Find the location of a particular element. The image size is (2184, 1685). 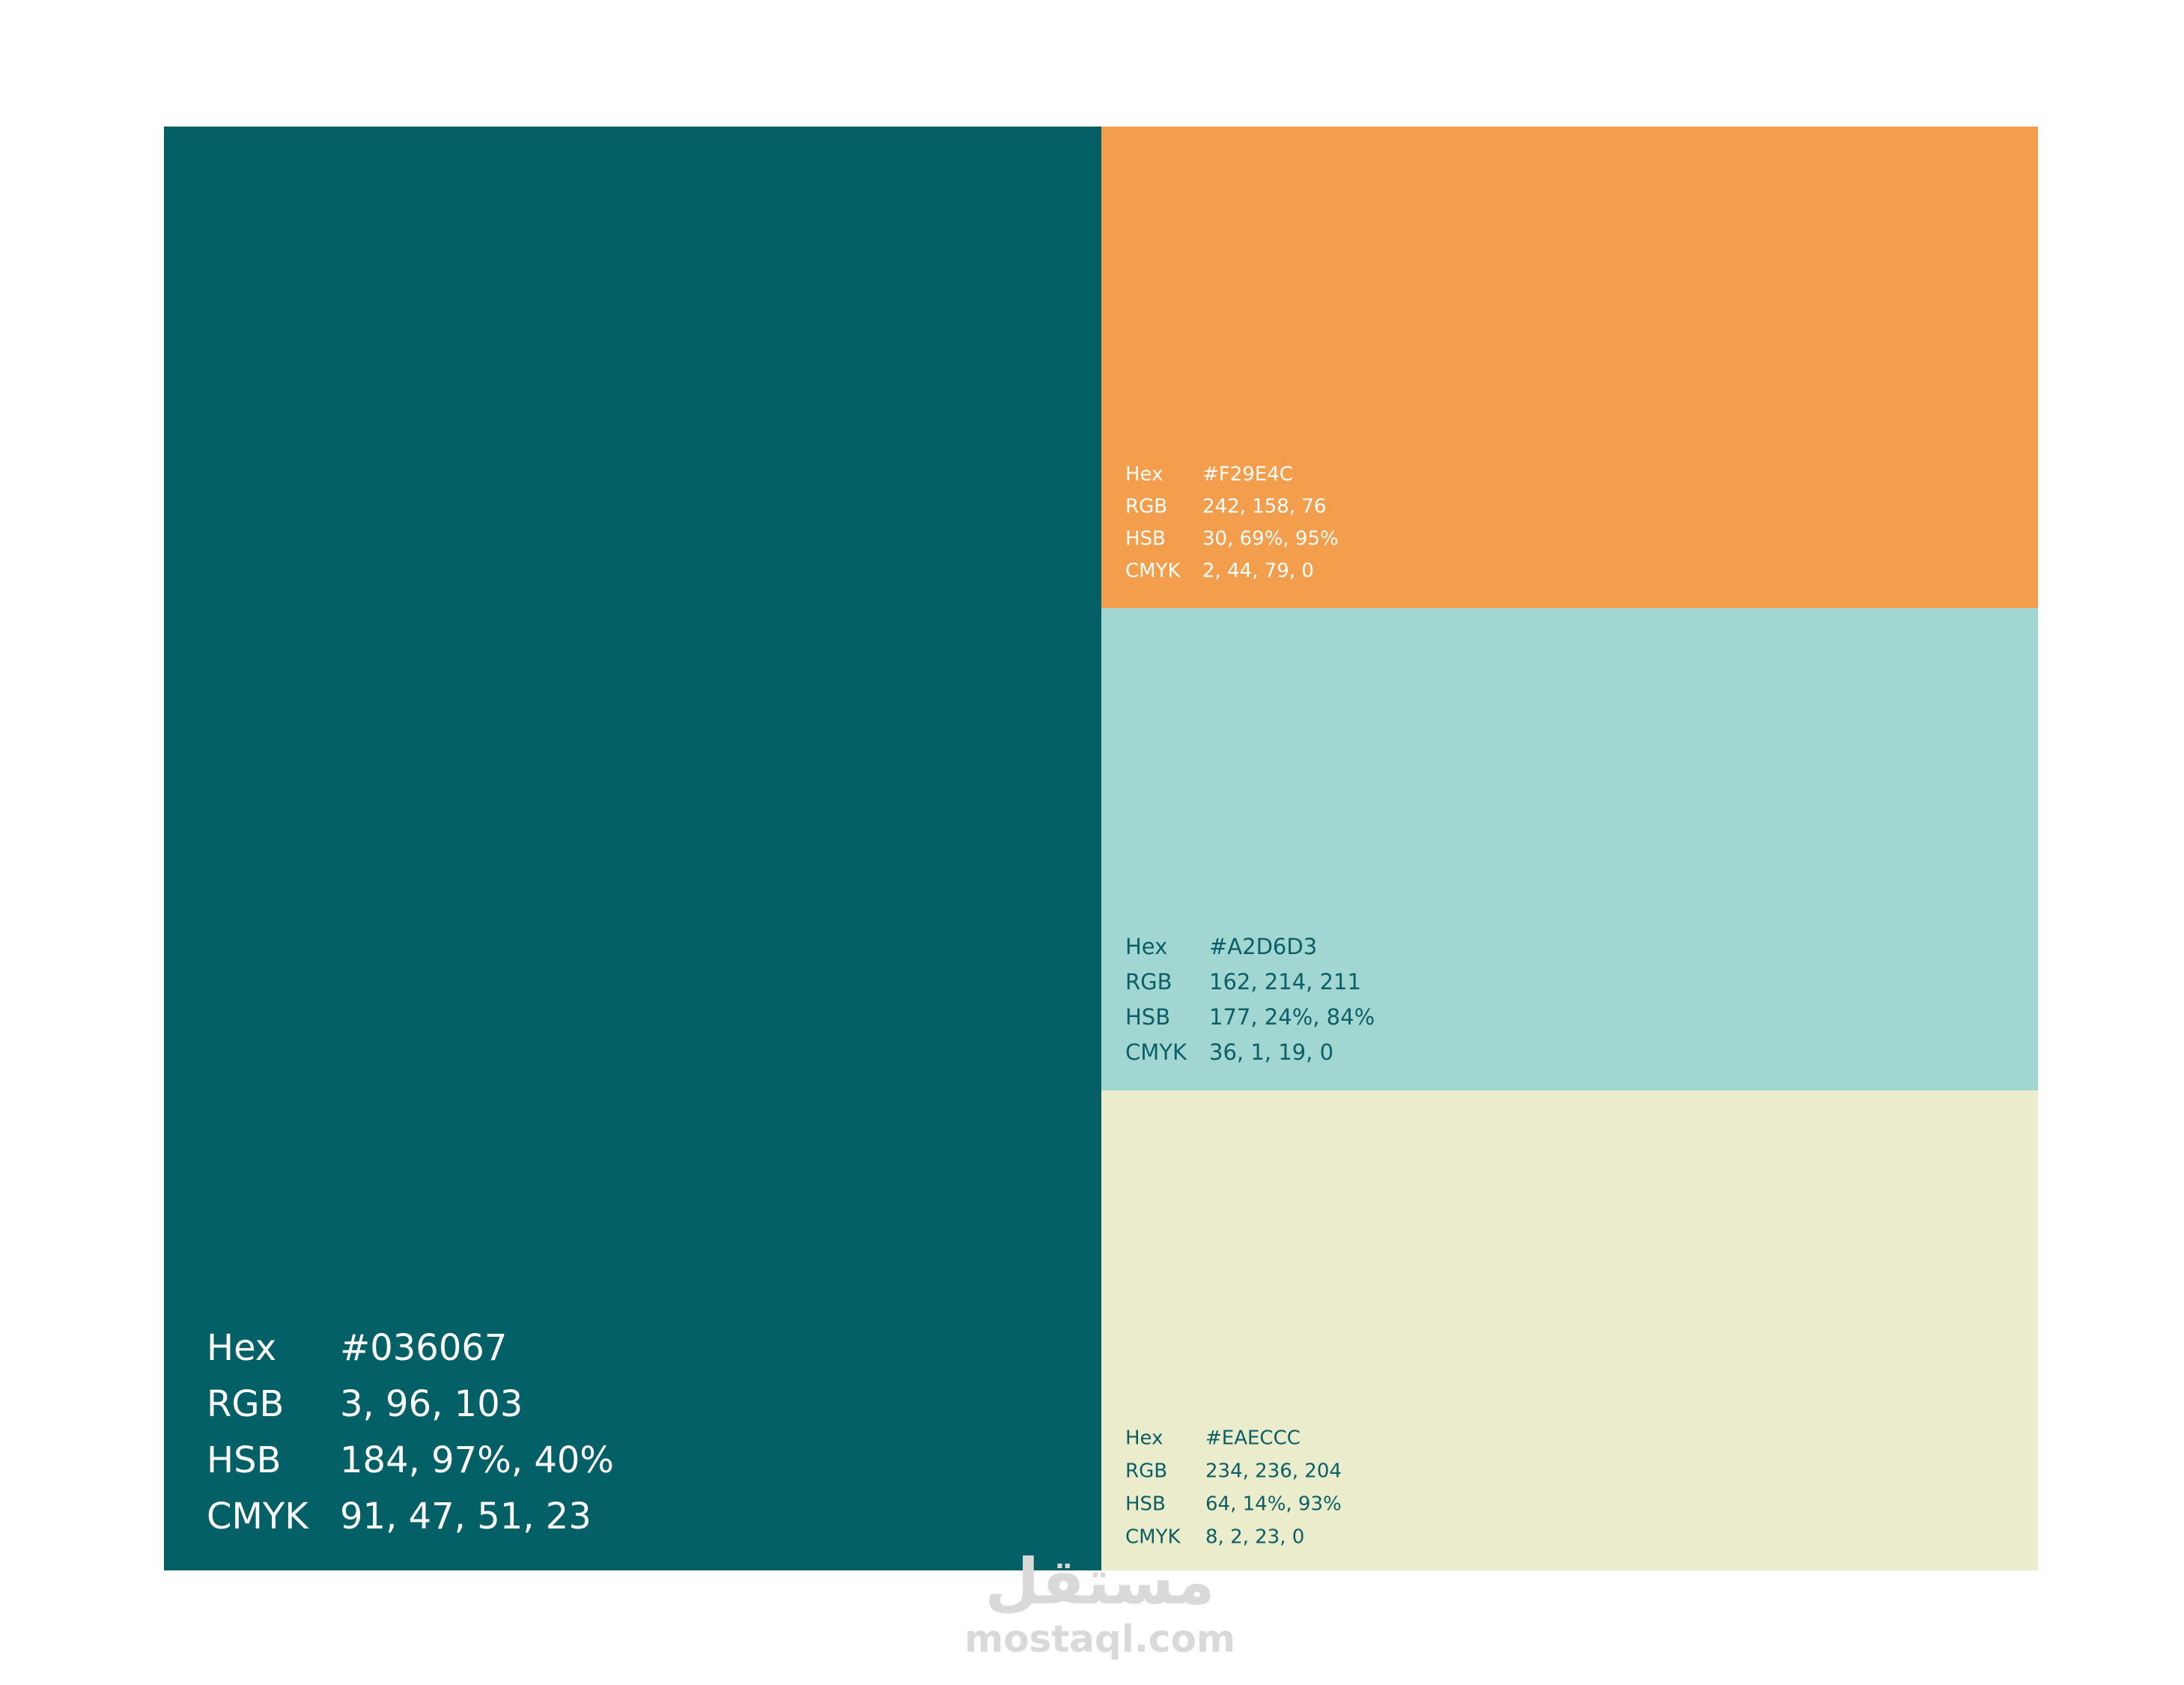

watermark-latin: mostaql.com is located at coordinates (1099, 1639).